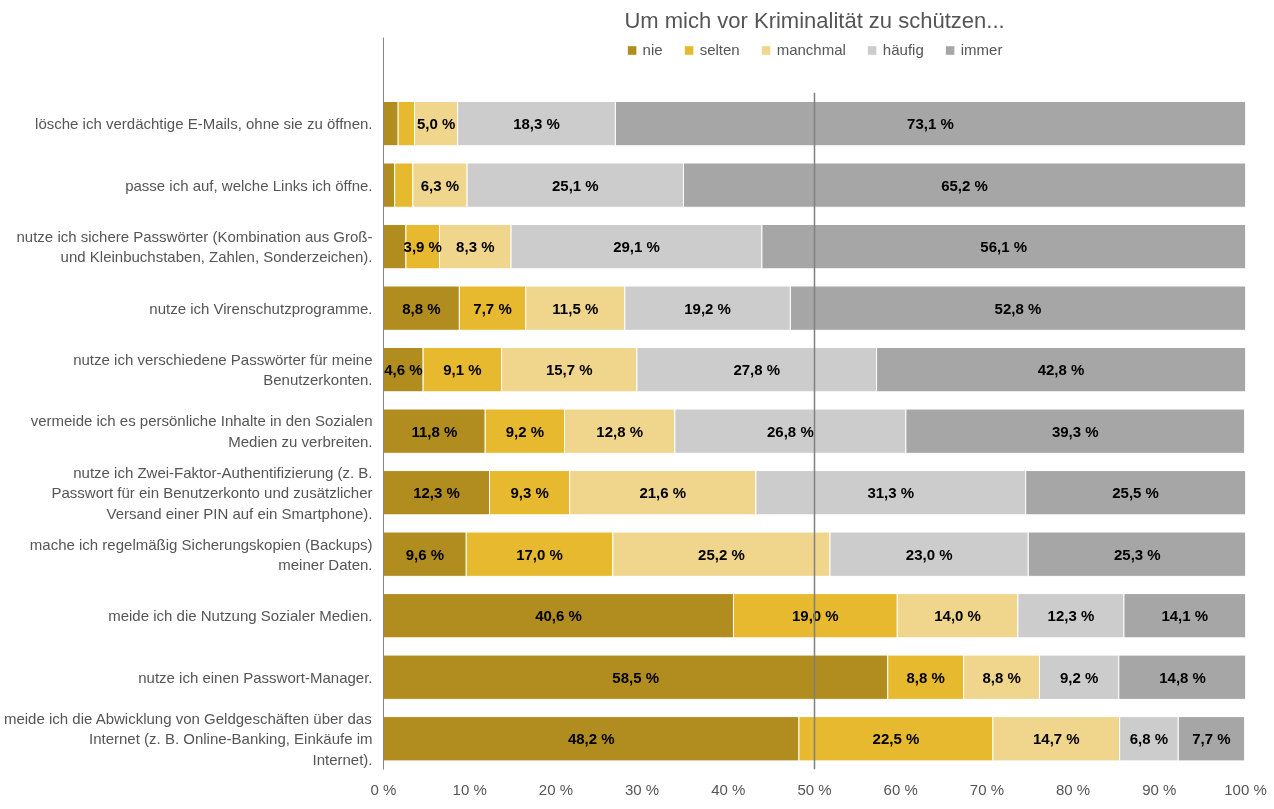 The height and width of the screenshot is (809, 1274). I want to click on data-label: 5,0 %, so click(436, 124).